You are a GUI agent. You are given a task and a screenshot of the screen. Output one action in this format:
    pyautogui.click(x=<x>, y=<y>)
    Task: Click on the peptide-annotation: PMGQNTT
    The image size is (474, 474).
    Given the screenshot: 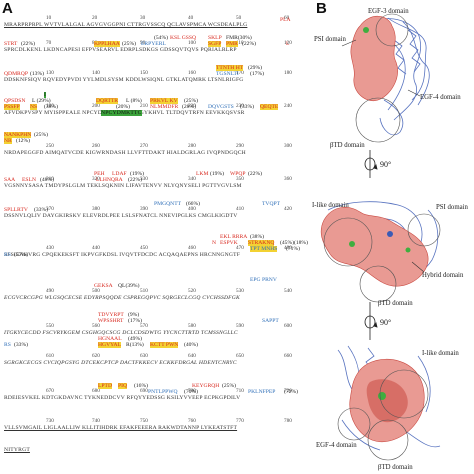 What is the action you would take?
    pyautogui.click(x=168, y=204)
    